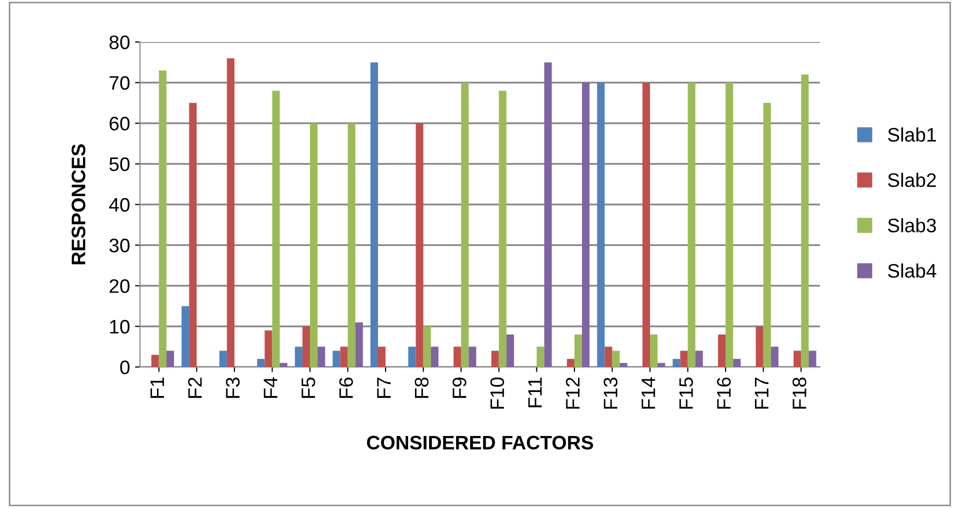 The height and width of the screenshot is (508, 955). What do you see at coordinates (79, 204) in the screenshot?
I see `y-axis-title: RESPONCES` at bounding box center [79, 204].